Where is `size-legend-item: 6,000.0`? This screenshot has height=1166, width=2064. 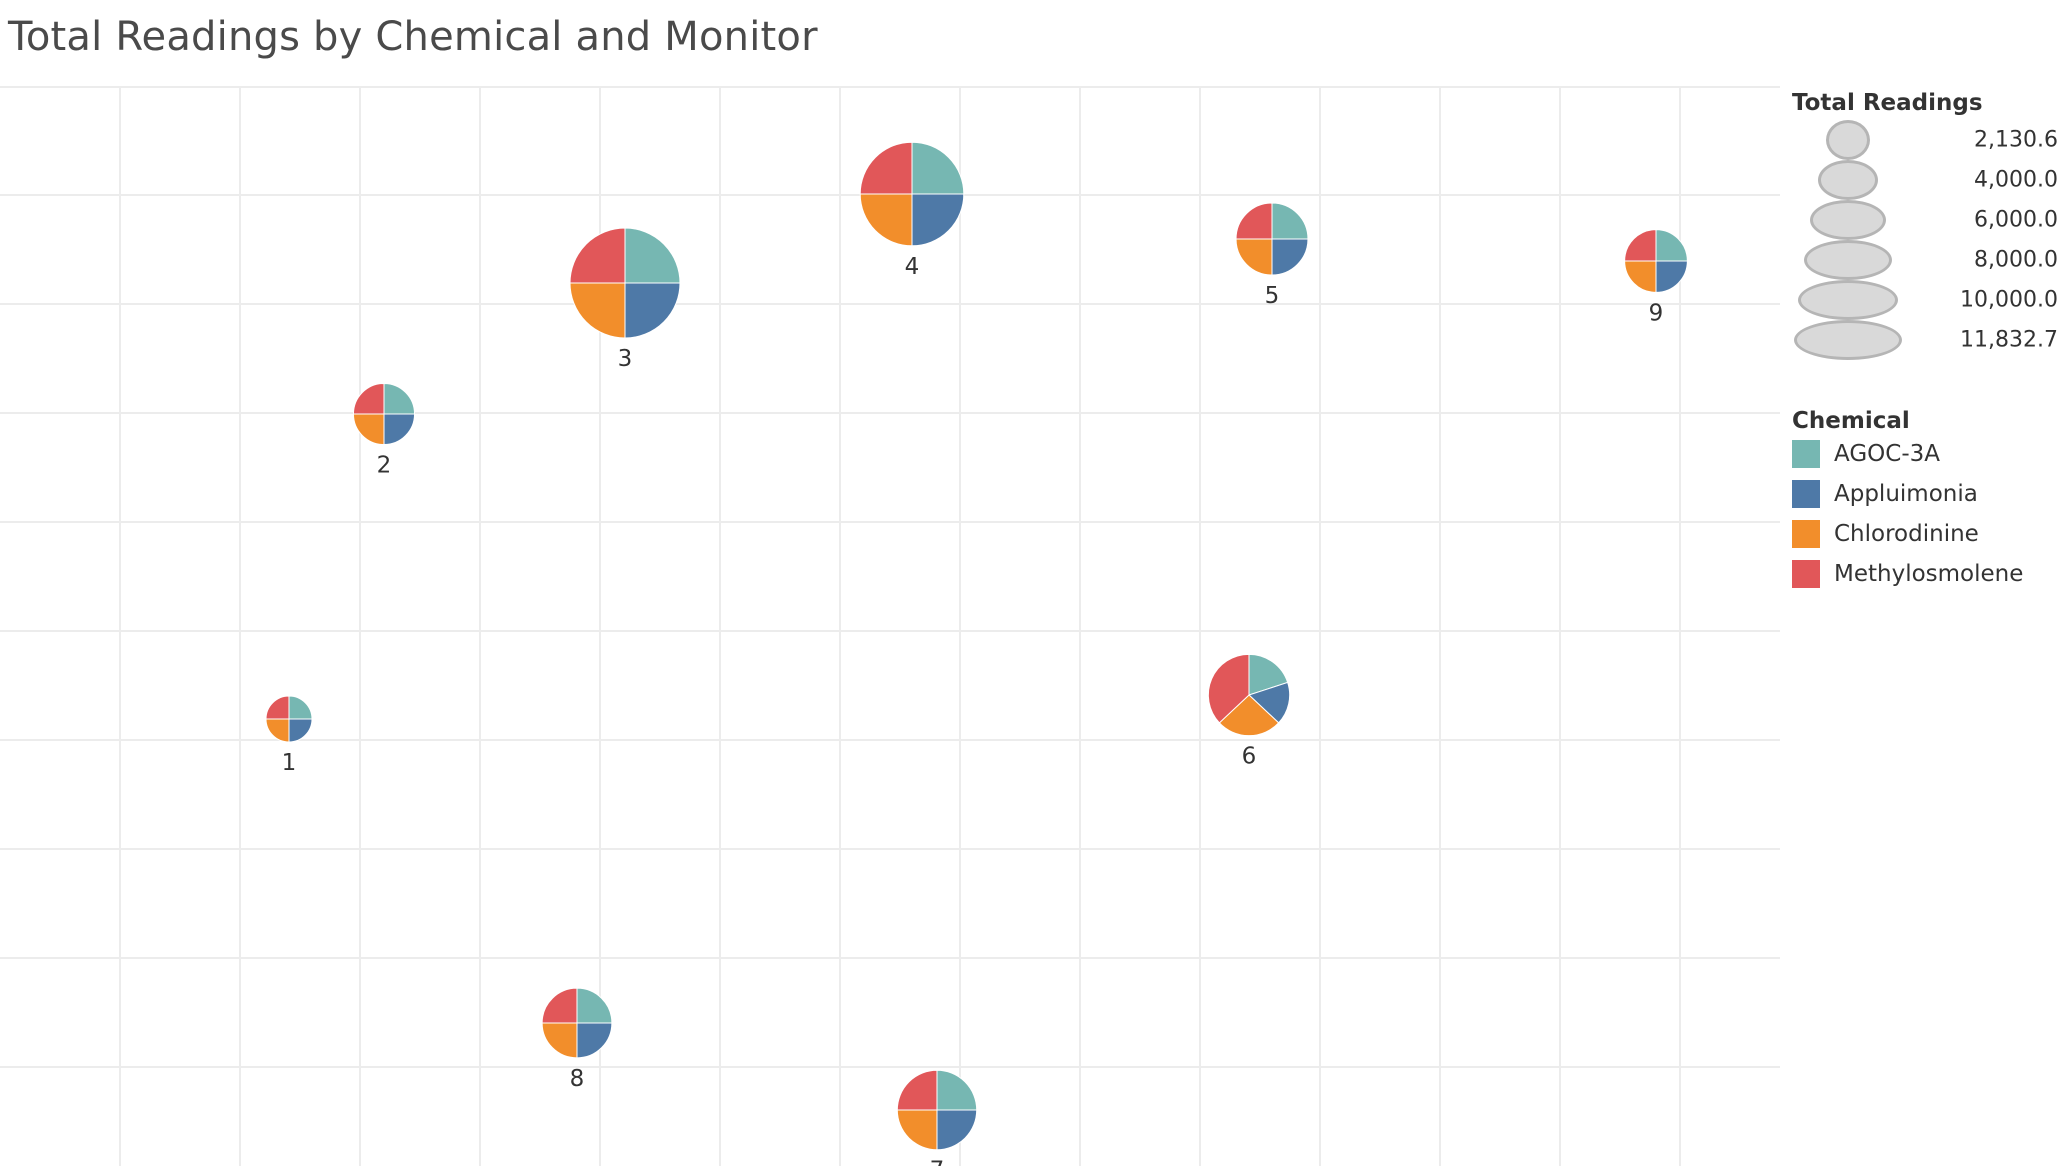 size-legend-item: 6,000.0 is located at coordinates (1928, 220).